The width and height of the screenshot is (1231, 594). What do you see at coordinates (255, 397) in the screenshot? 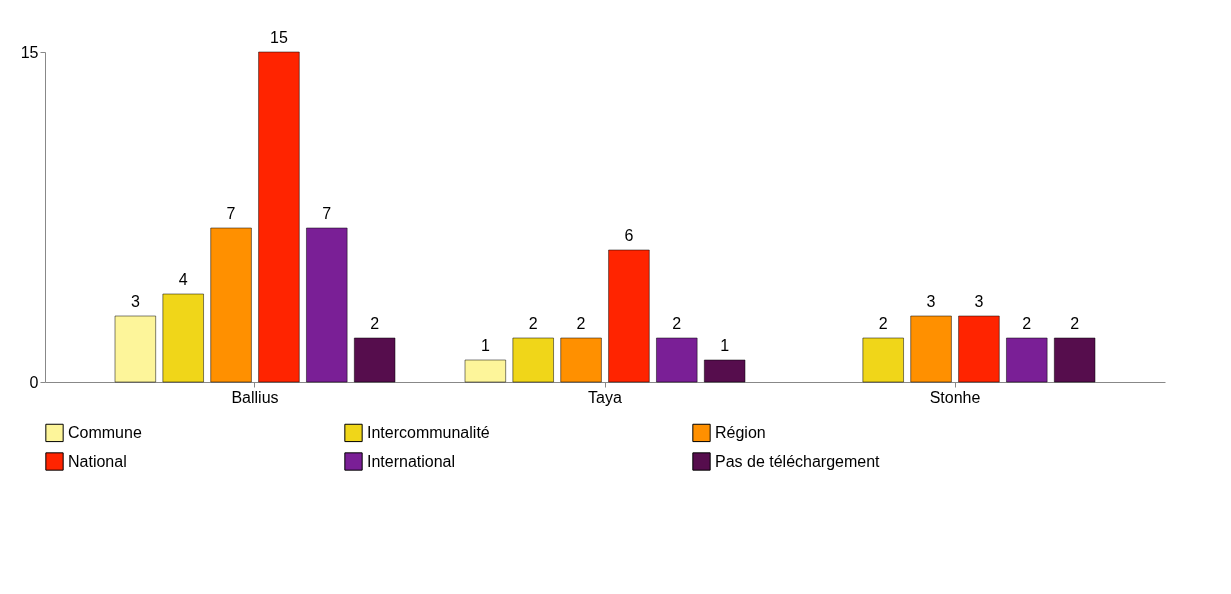
I see `x-tick-label: Ballius` at bounding box center [255, 397].